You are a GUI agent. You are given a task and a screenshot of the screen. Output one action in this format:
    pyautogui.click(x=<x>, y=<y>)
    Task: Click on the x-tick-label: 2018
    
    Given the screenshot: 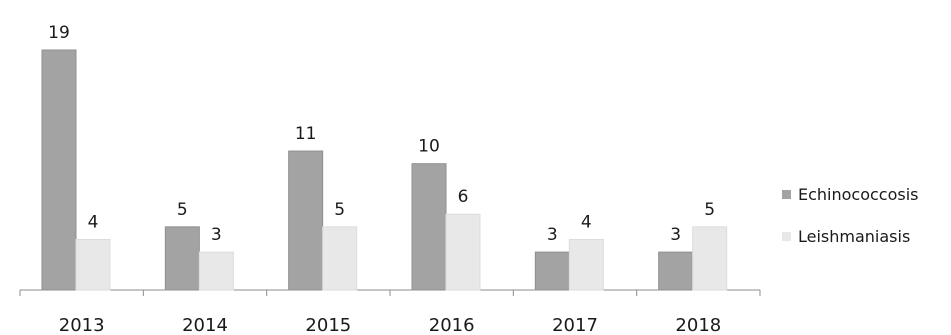 What is the action you would take?
    pyautogui.click(x=698, y=325)
    